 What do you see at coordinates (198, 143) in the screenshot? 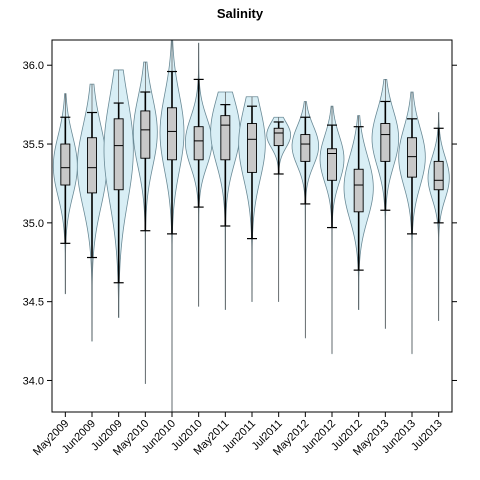
I see `box-Jul2010` at bounding box center [198, 143].